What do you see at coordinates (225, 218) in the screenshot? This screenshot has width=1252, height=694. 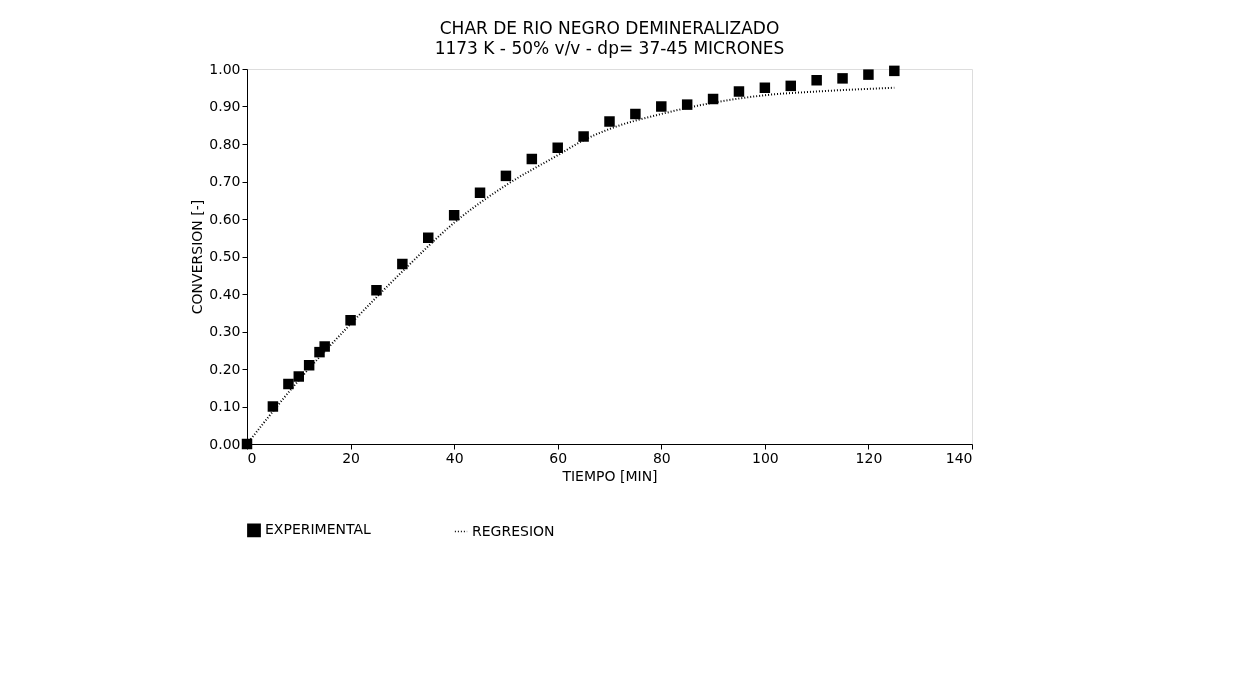 I see `y-tick-label: 0.60` at bounding box center [225, 218].